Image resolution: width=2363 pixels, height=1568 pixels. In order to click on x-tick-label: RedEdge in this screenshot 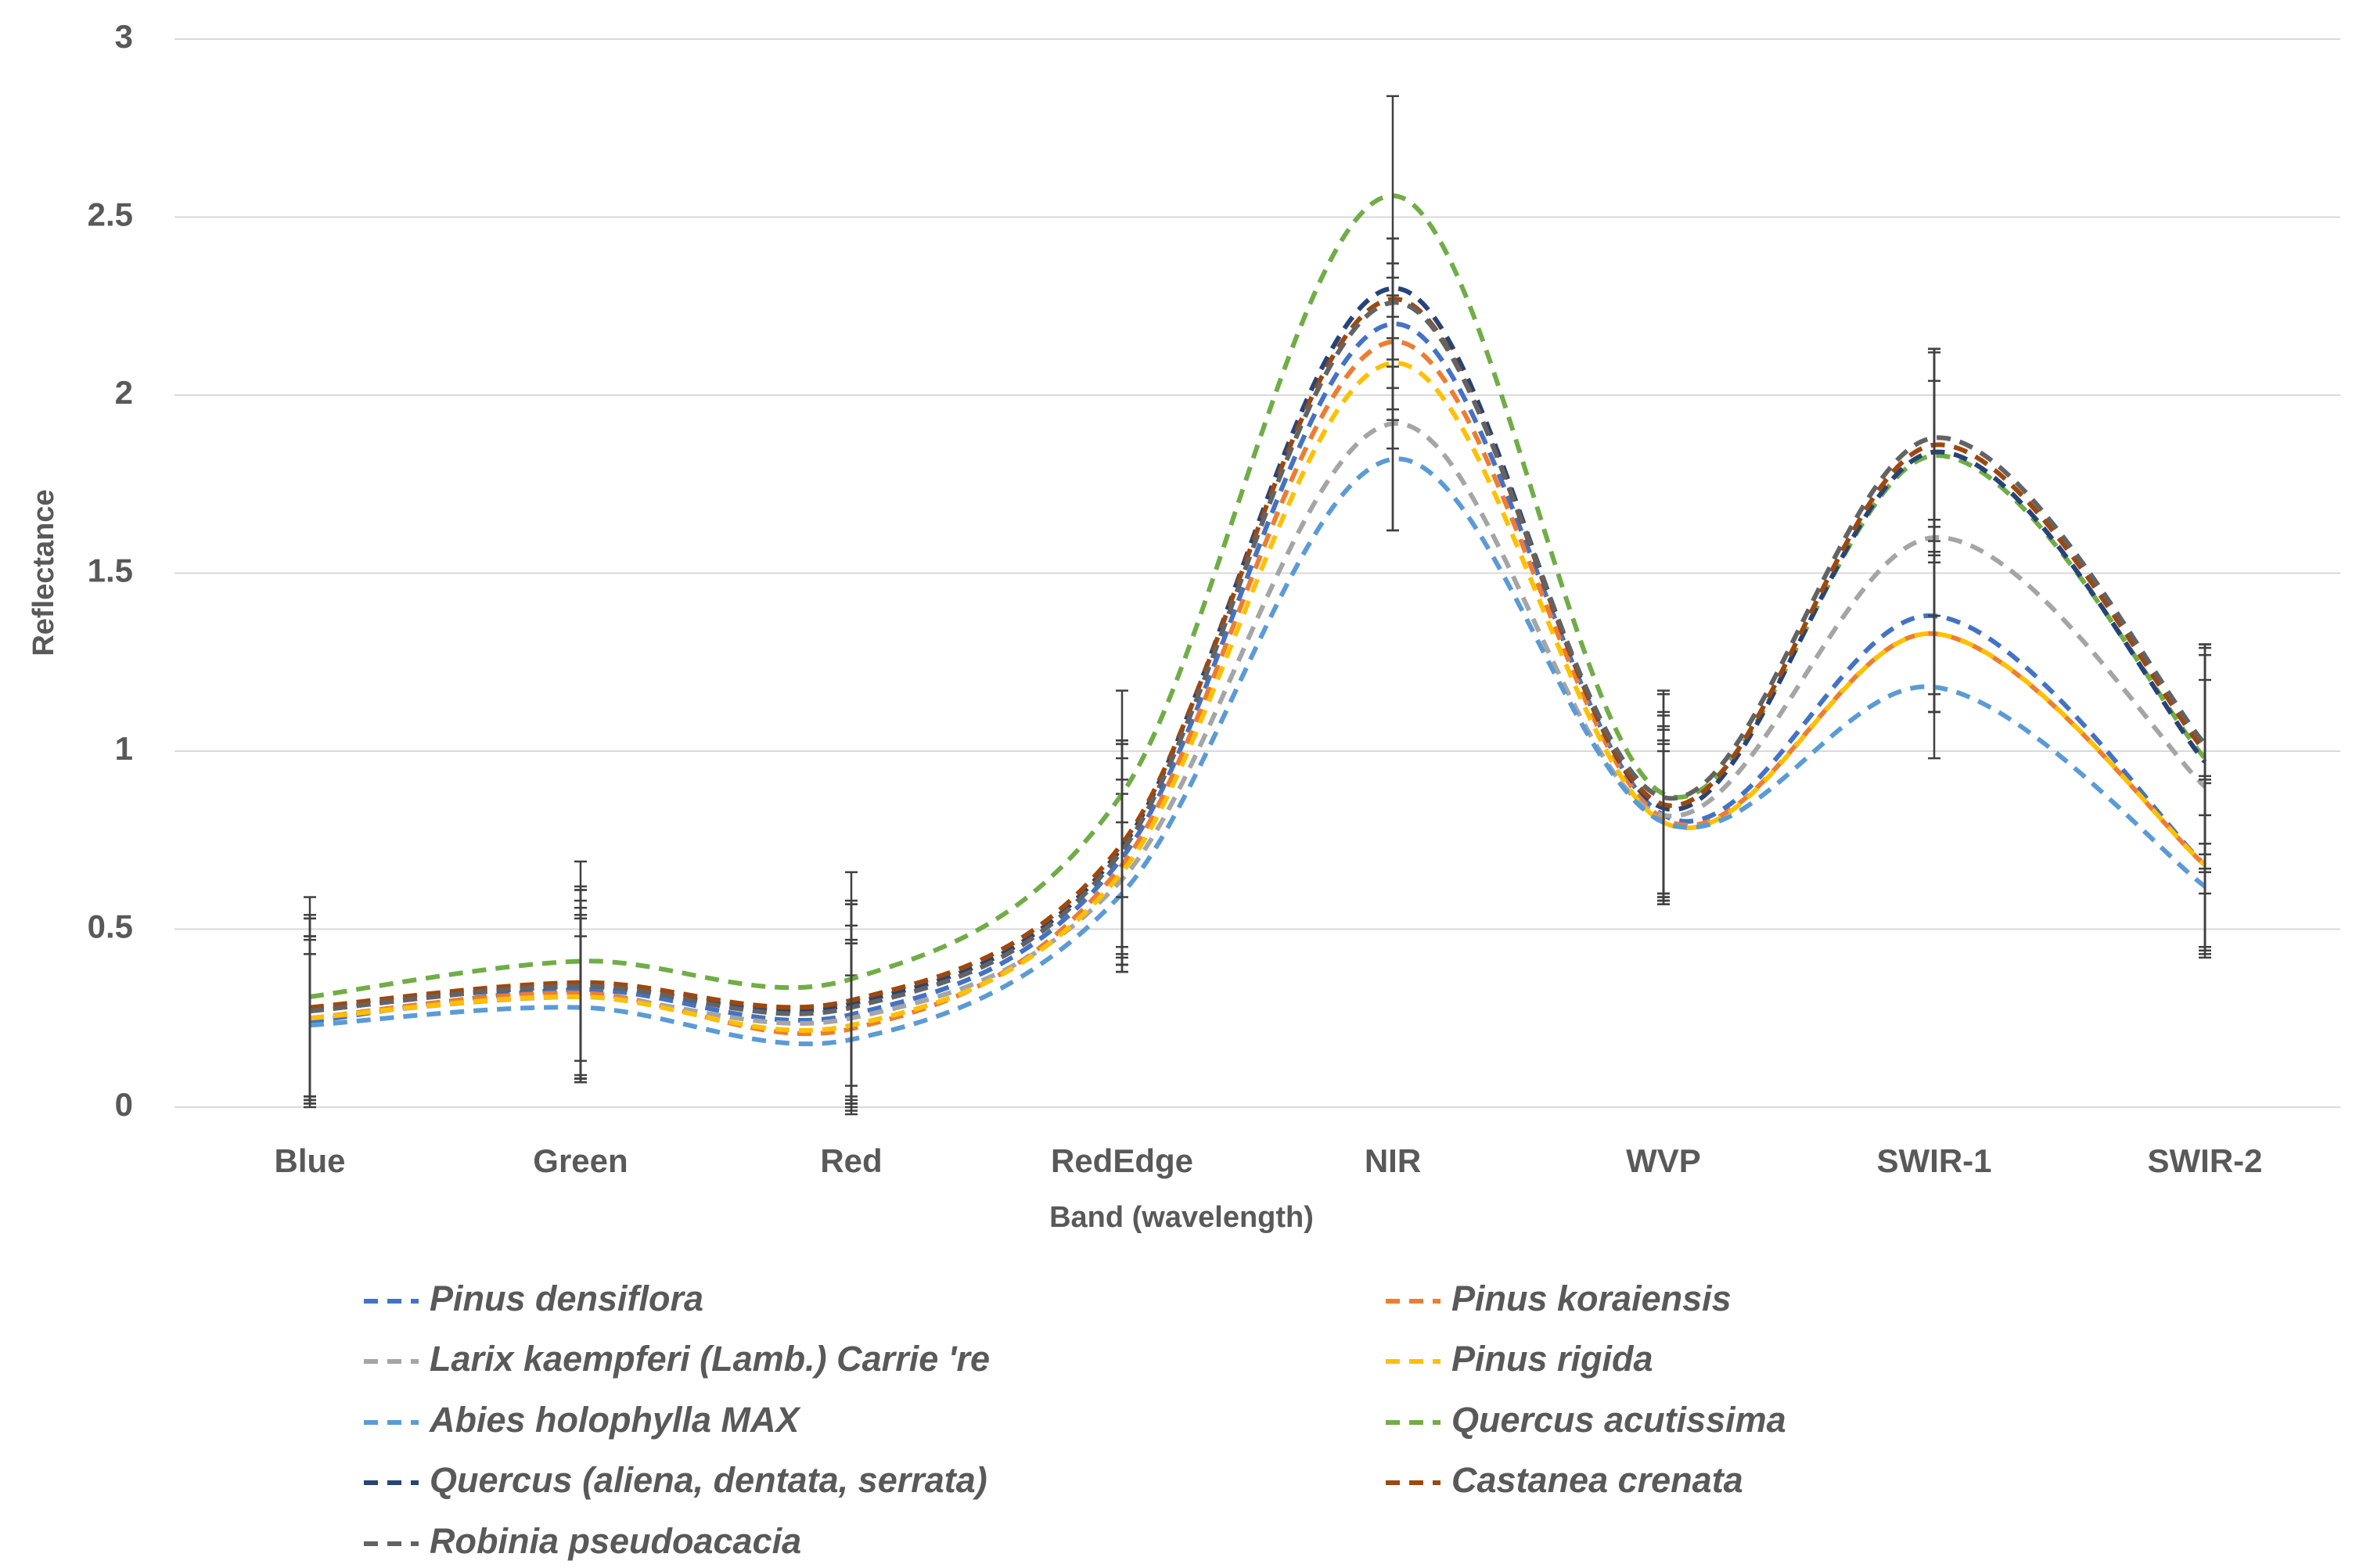, I will do `click(1122, 1160)`.